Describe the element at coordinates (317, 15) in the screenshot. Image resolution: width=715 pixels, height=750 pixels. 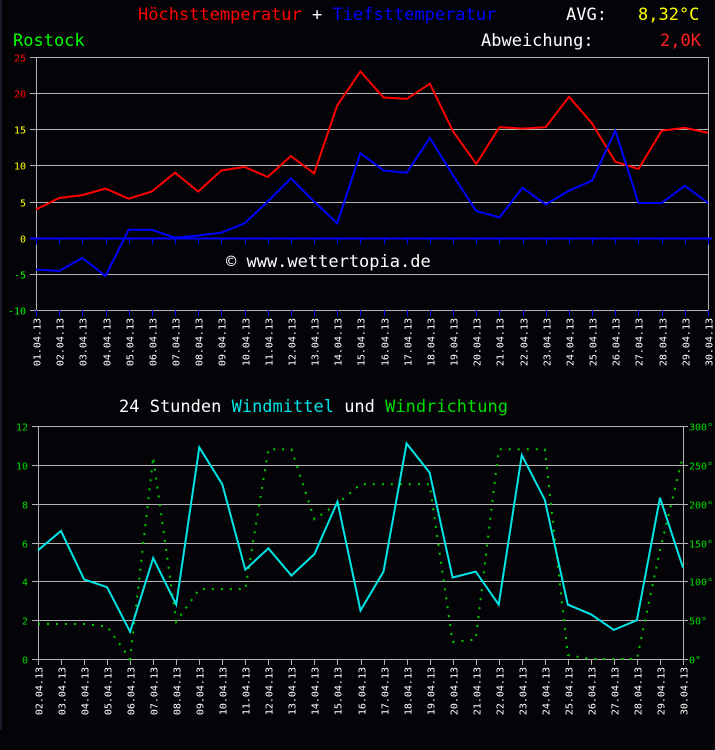
I see `chart-title: Höchsttemperatur + Tiefsttemperatur` at that location.